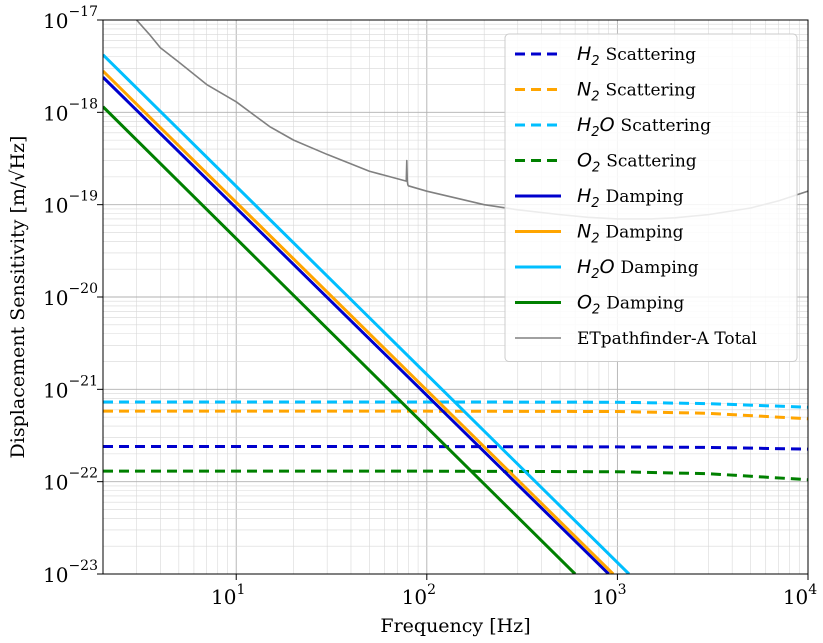 This screenshot has height=643, width=823. What do you see at coordinates (70, 203) in the screenshot?
I see `y-tick-label: 10−19` at bounding box center [70, 203].